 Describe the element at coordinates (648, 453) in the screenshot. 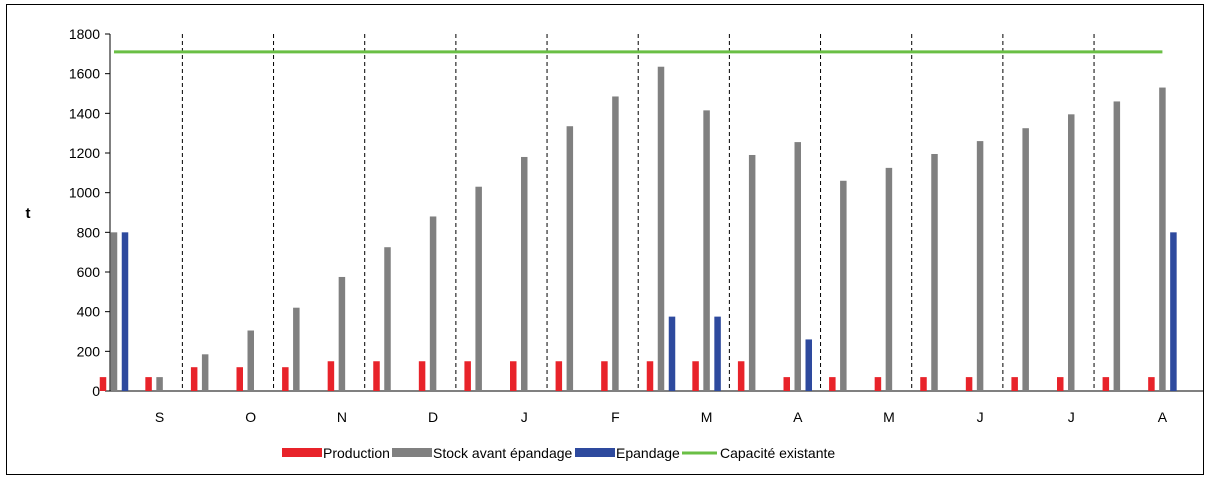

I see `legend-label: Epandage` at that location.